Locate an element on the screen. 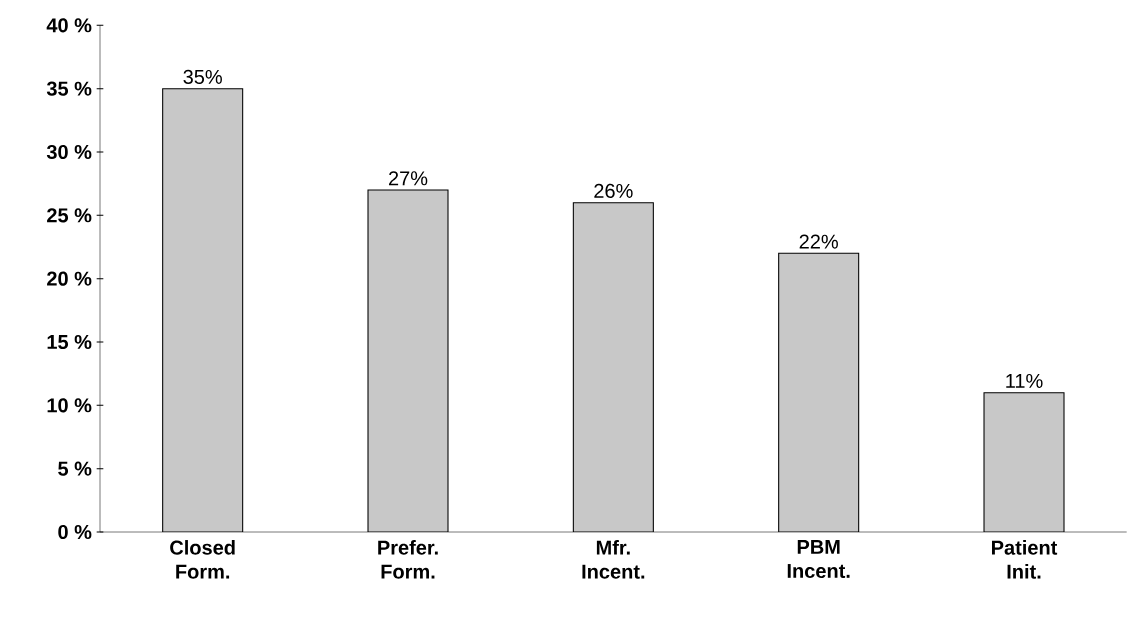 Image resolution: width=1144 pixels, height=632 pixels. y-tick-label: 0 % is located at coordinates (75, 532).